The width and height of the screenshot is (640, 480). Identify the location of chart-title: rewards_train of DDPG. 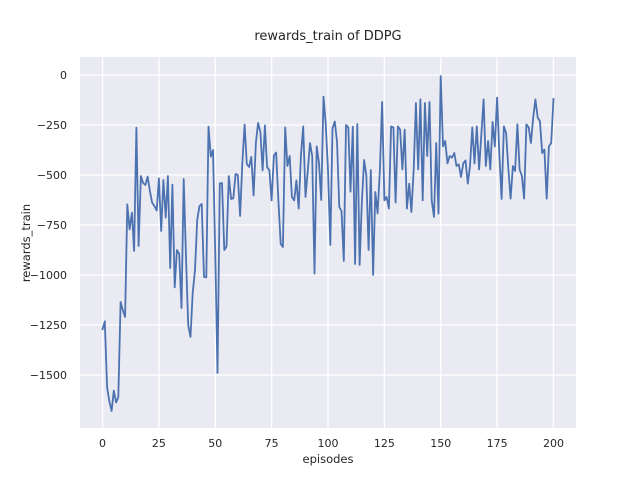
(328, 36).